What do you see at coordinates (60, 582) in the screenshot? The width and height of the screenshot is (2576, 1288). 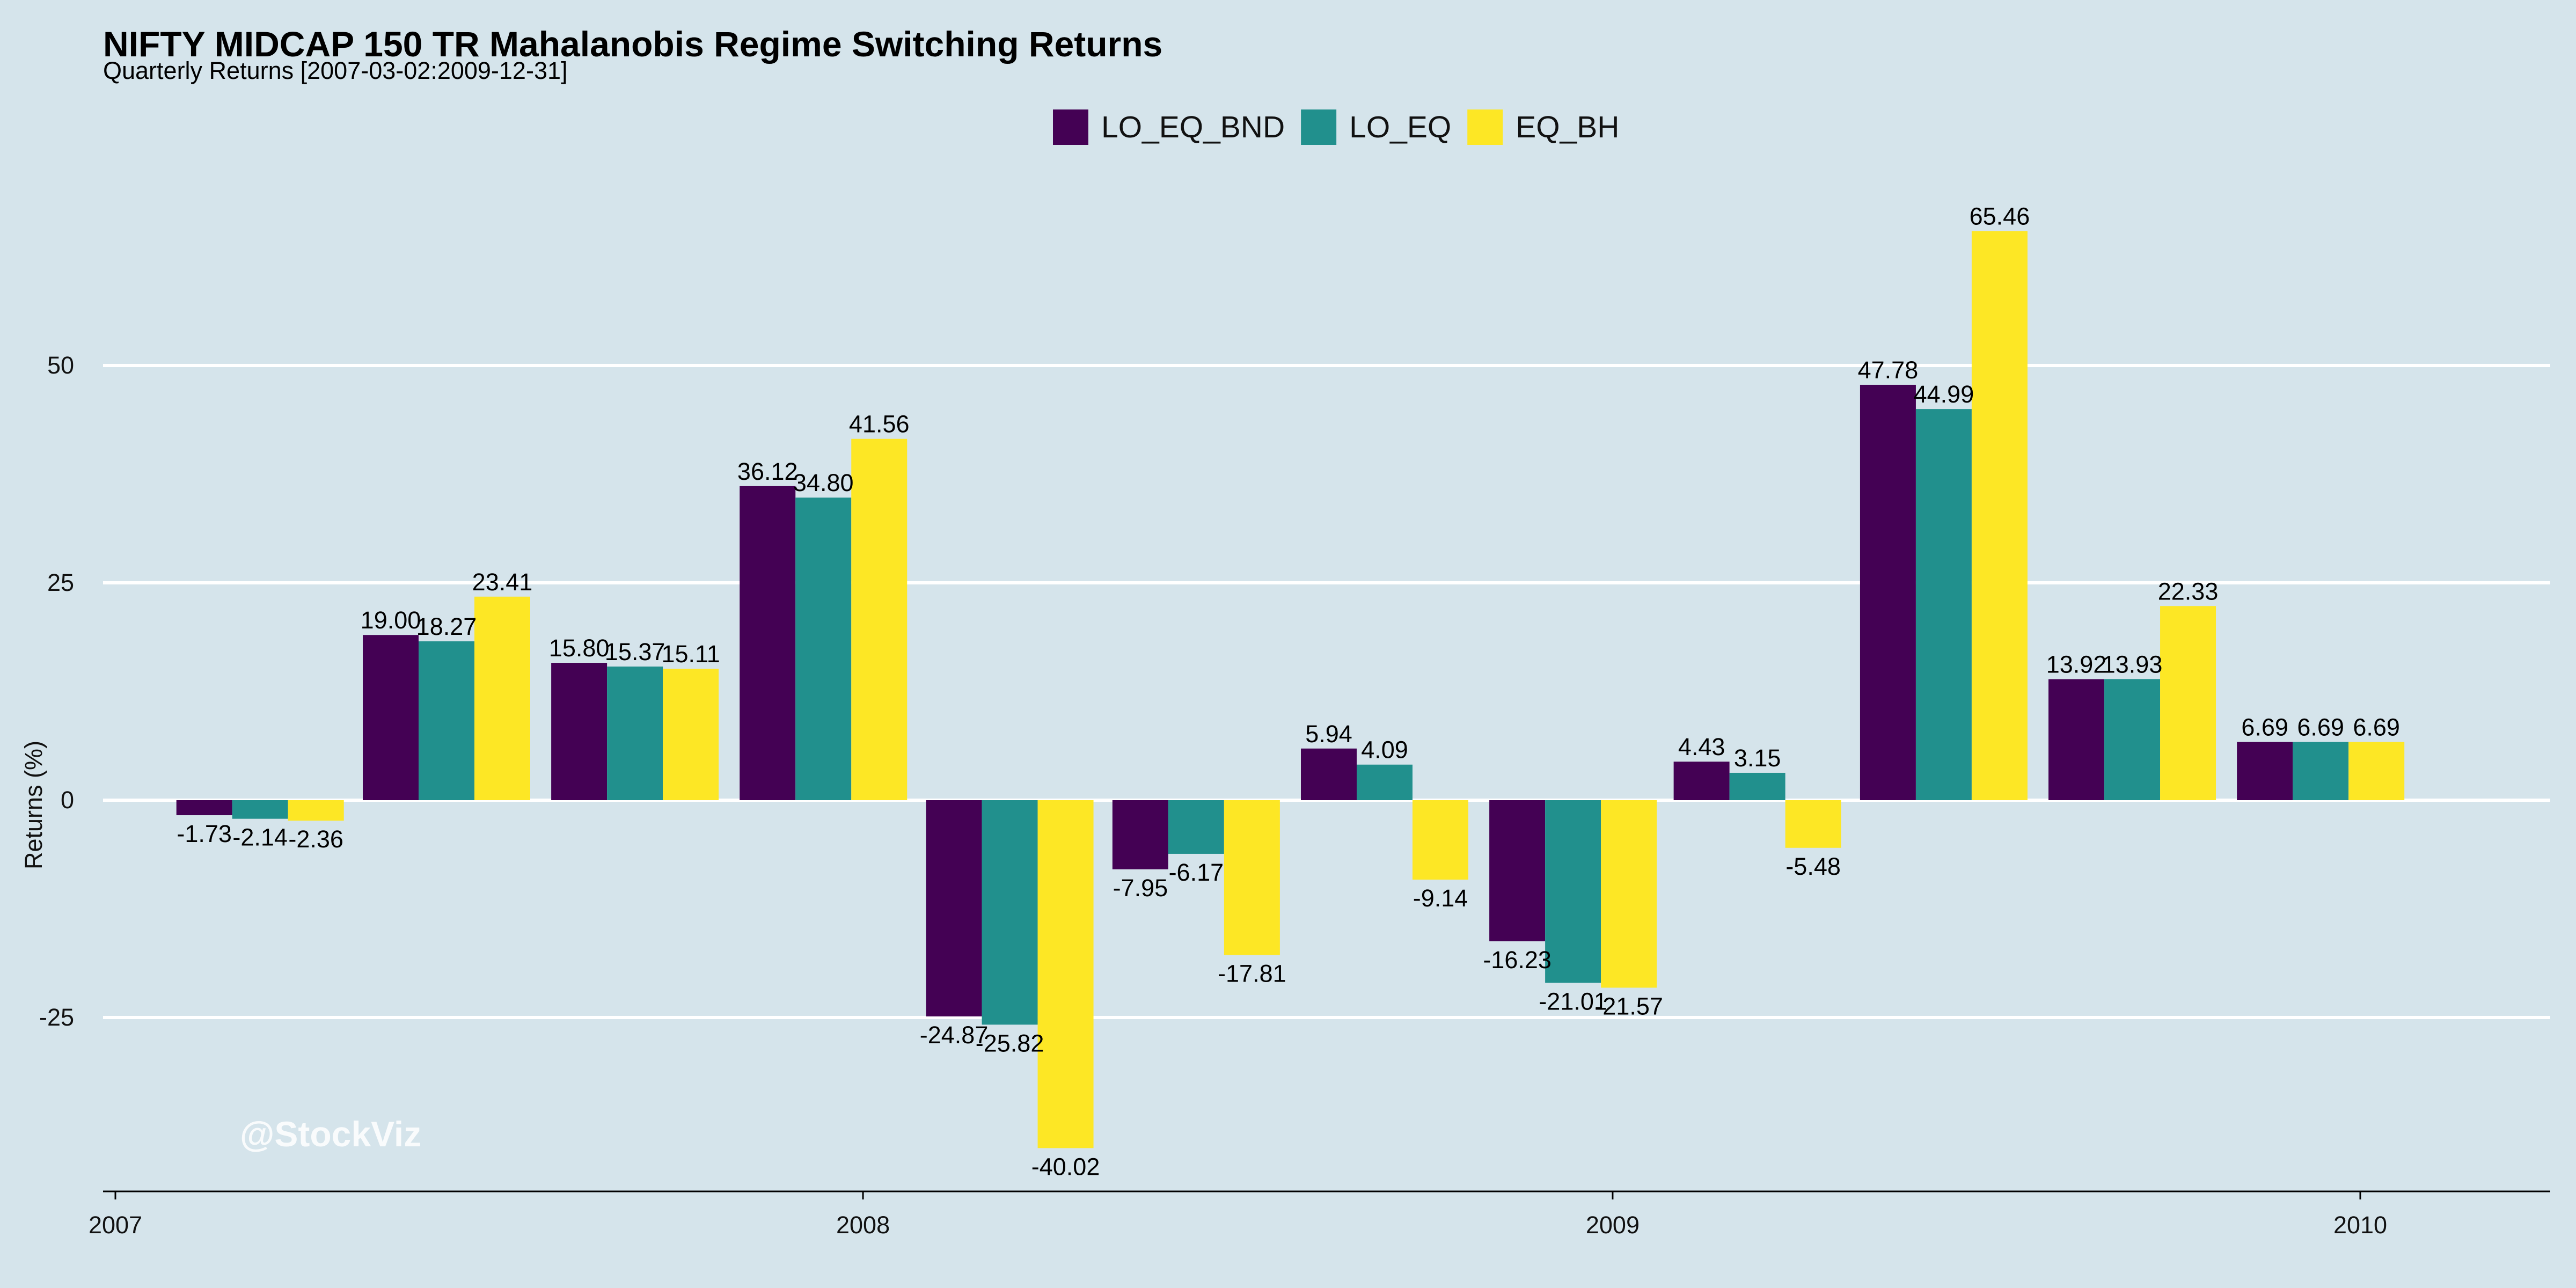 I see `y-tick-label: 25` at bounding box center [60, 582].